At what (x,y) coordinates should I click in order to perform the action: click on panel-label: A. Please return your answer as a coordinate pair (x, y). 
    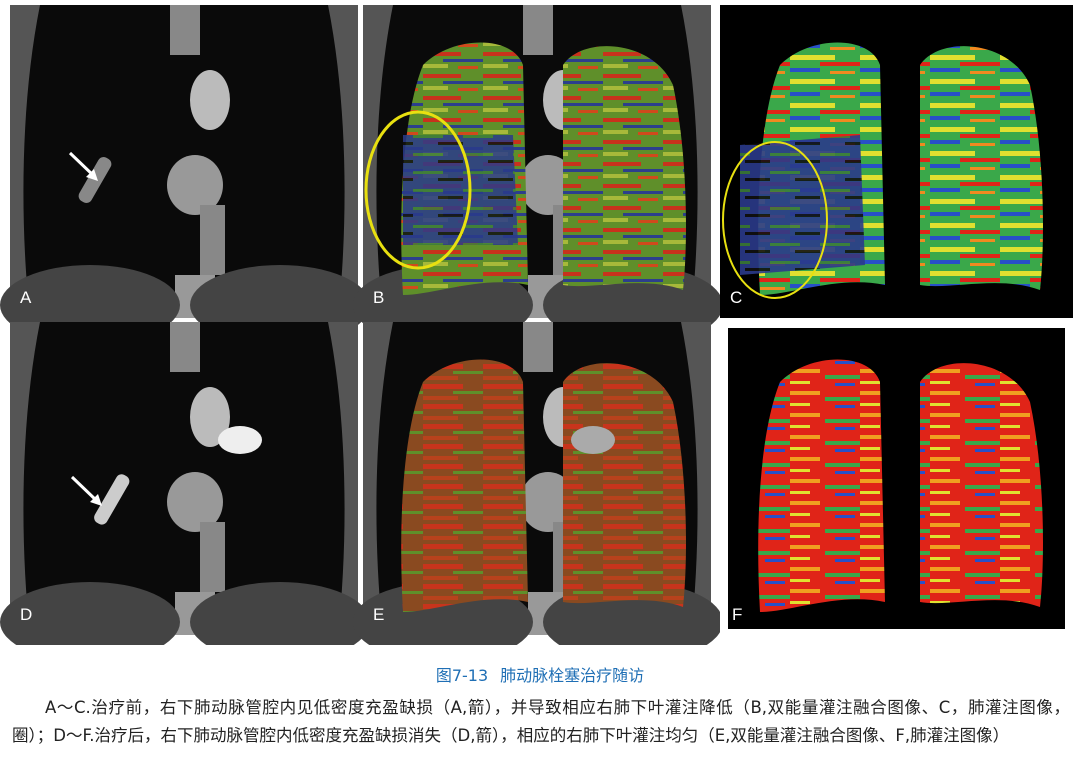
    Looking at the image, I should click on (26, 297).